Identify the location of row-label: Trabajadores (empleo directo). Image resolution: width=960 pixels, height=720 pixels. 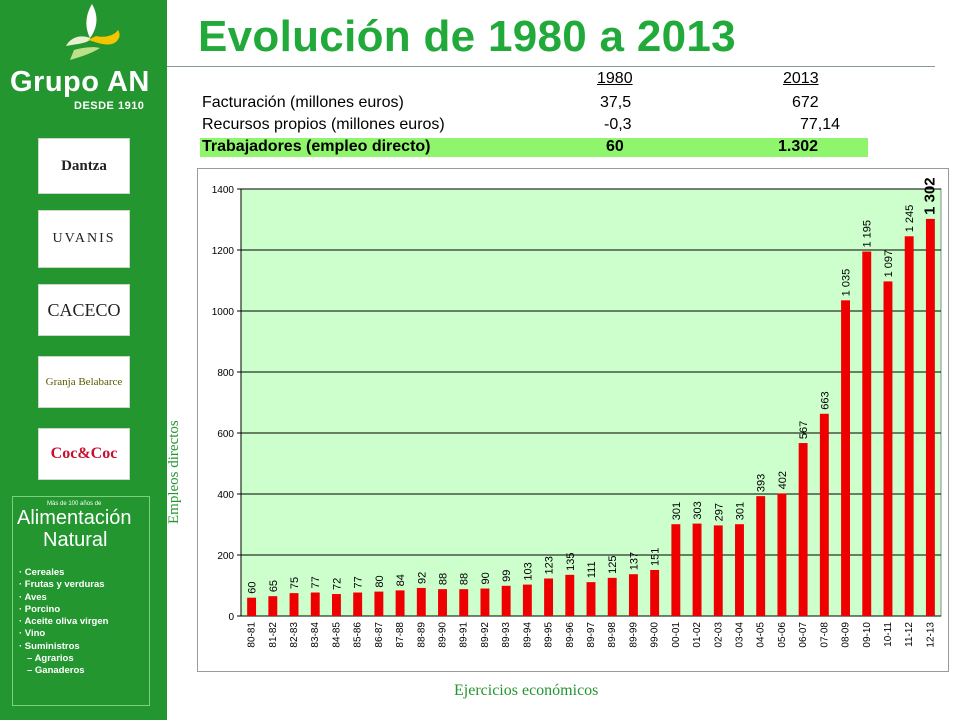
(316, 146).